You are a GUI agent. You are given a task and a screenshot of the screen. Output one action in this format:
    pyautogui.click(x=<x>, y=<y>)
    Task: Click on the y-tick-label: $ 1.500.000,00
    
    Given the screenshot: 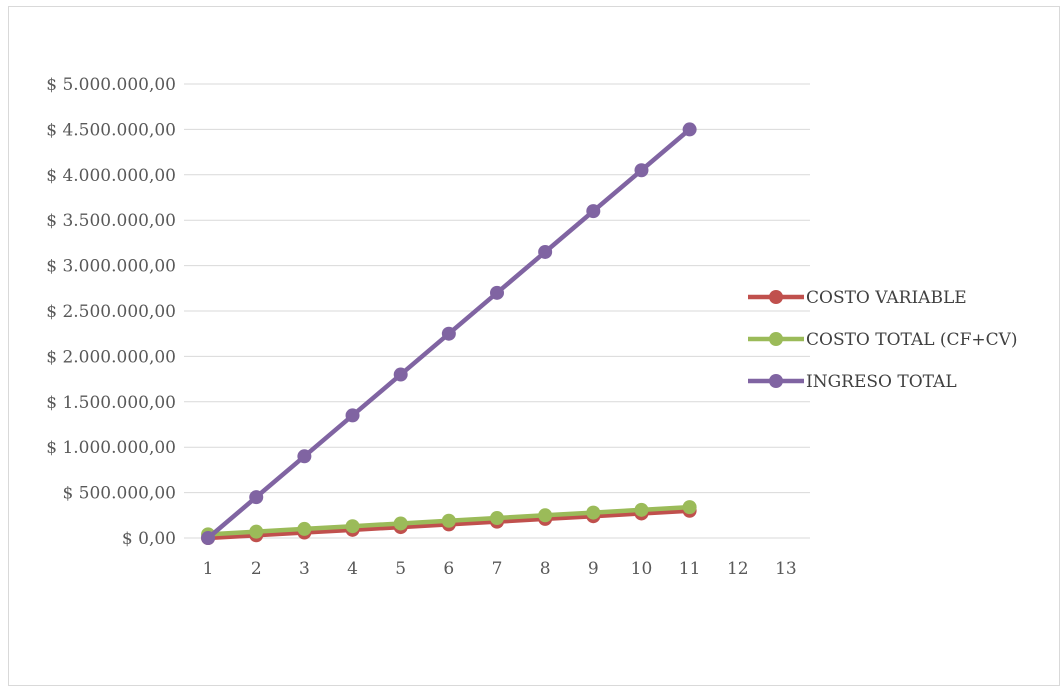 What is the action you would take?
    pyautogui.click(x=111, y=403)
    